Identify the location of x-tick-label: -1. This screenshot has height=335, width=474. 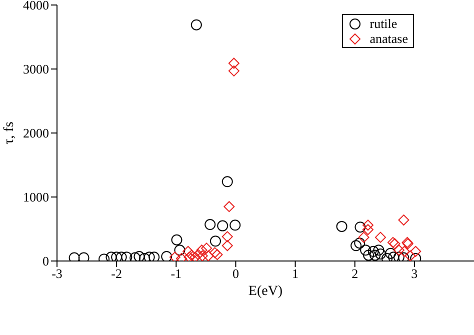
(176, 274).